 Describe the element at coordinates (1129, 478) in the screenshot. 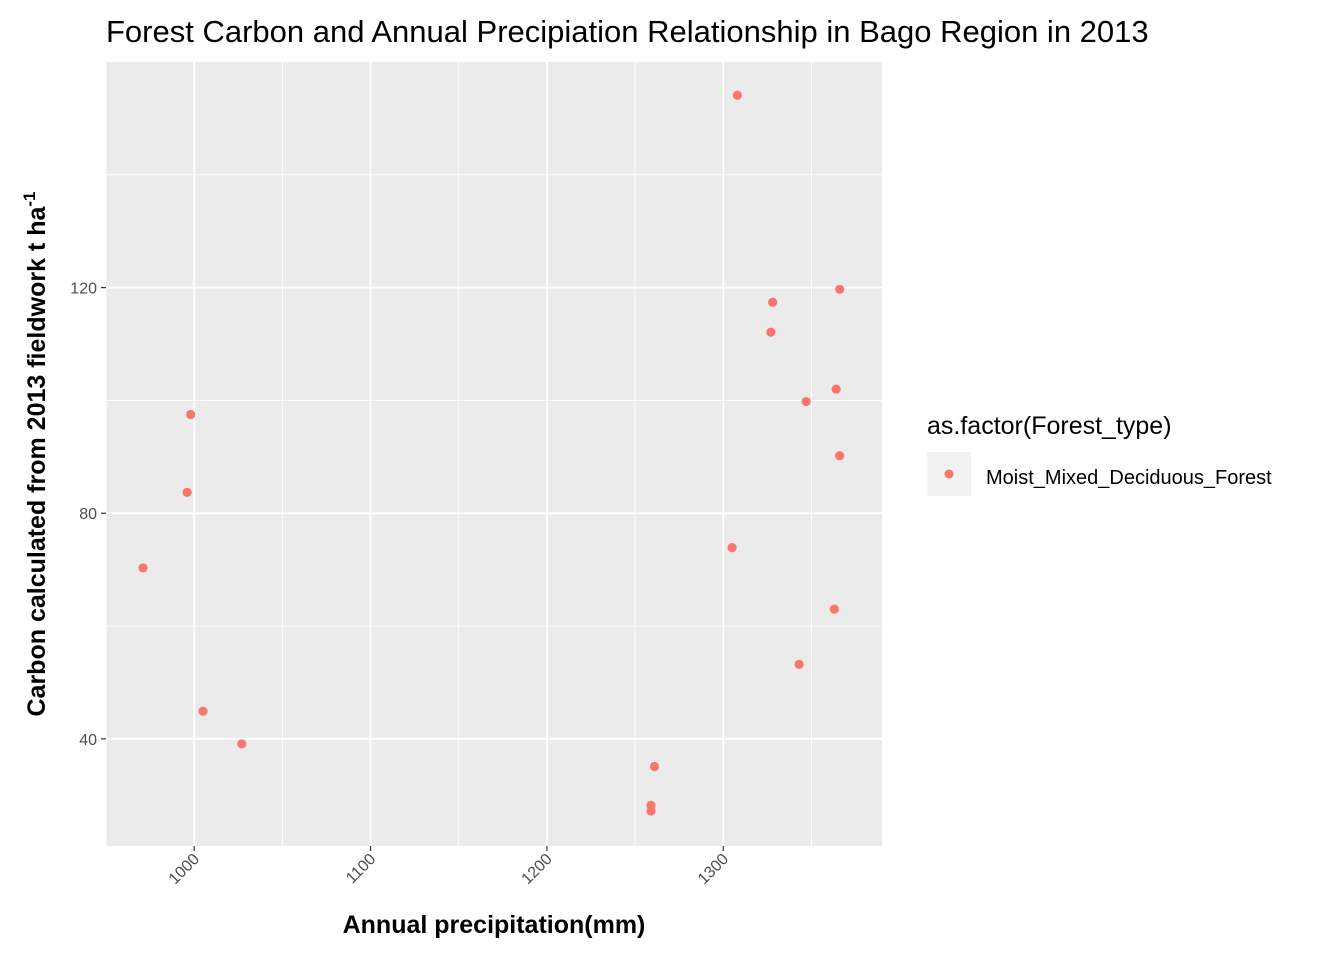

I see `legend-label: Moist_Mixed_Deciduous_Forest` at that location.